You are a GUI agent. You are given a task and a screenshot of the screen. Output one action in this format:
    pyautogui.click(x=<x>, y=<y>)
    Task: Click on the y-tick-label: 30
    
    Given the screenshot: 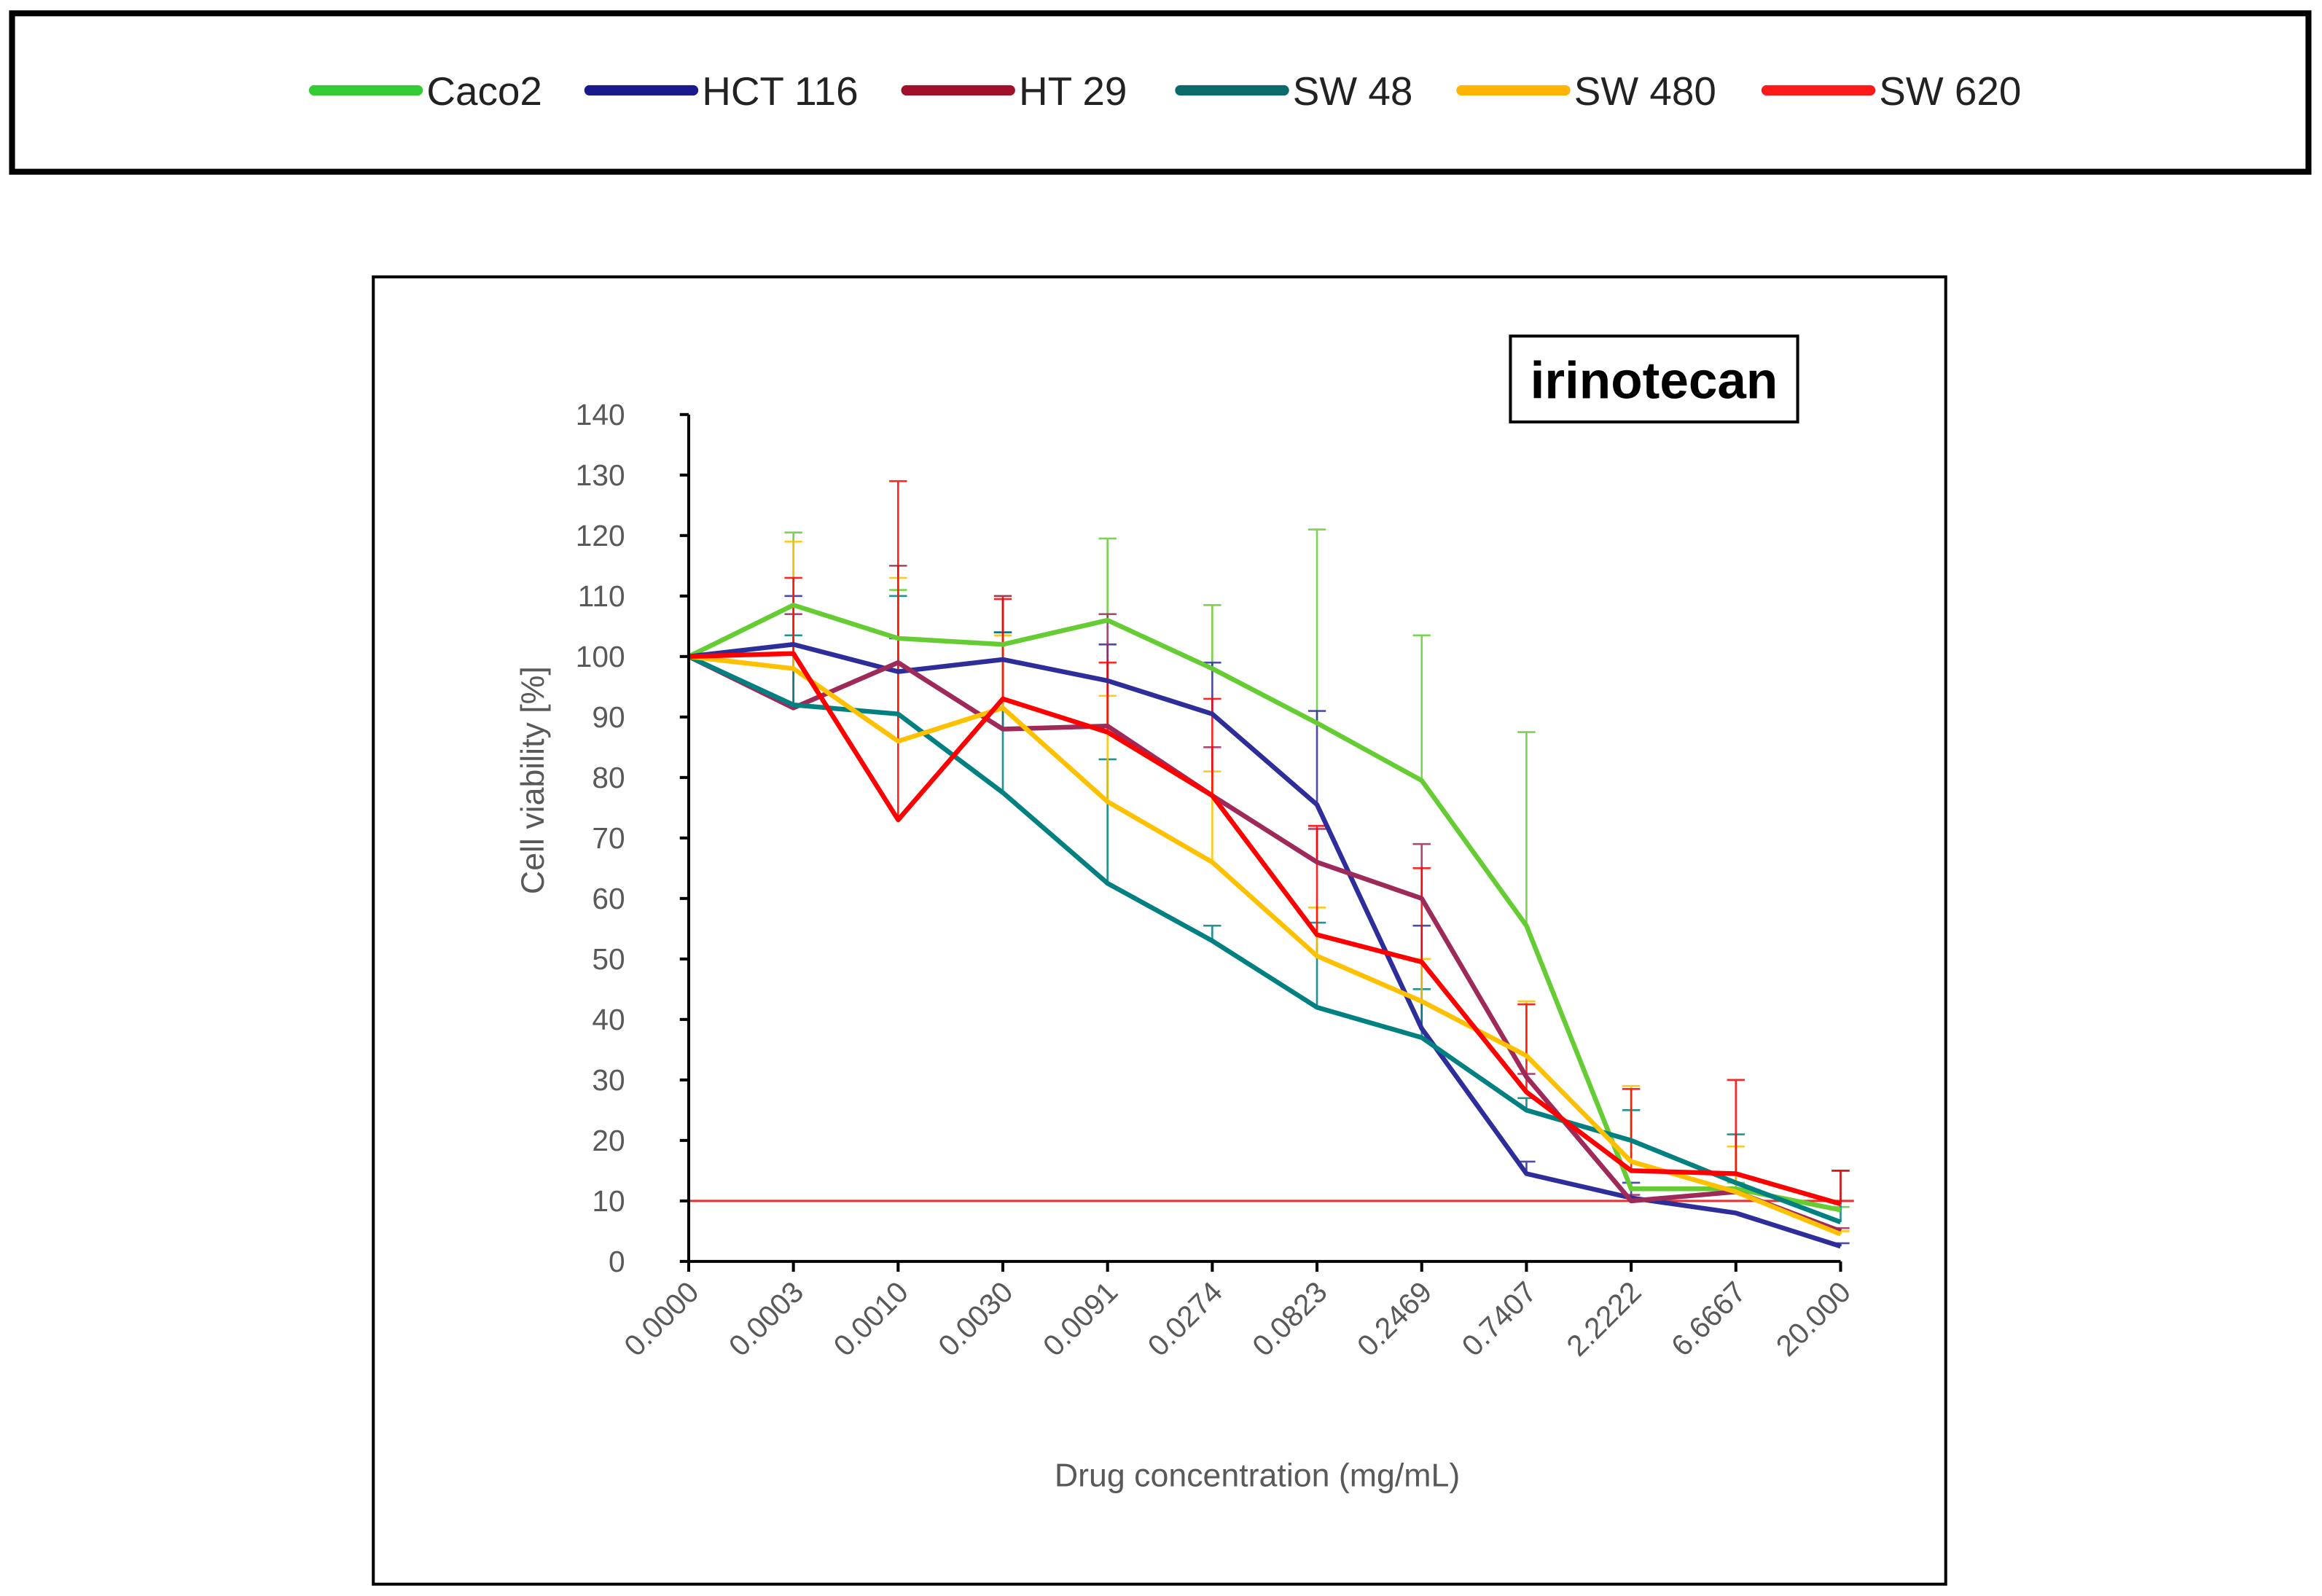 What is the action you would take?
    pyautogui.click(x=608, y=1080)
    